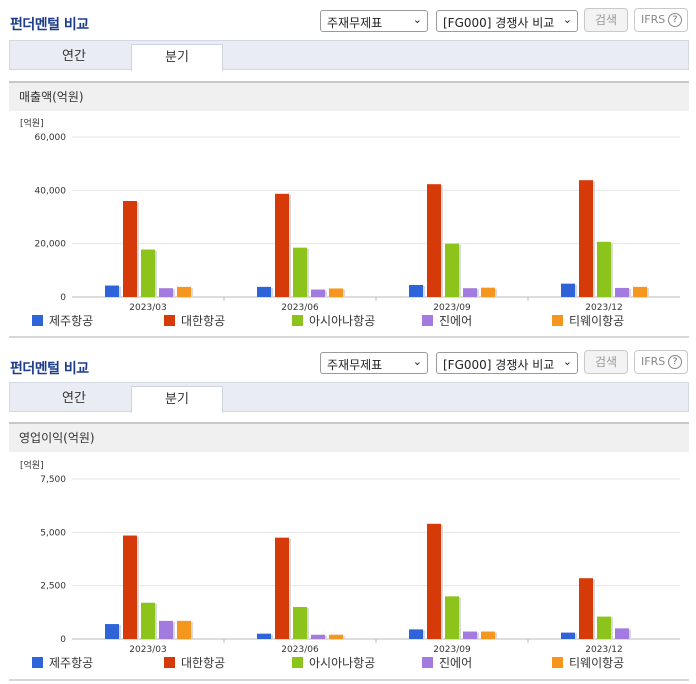 Image resolution: width=696 pixels, height=684 pixels. What do you see at coordinates (51, 191) in the screenshot?
I see `y-tick-label: 40,000` at bounding box center [51, 191].